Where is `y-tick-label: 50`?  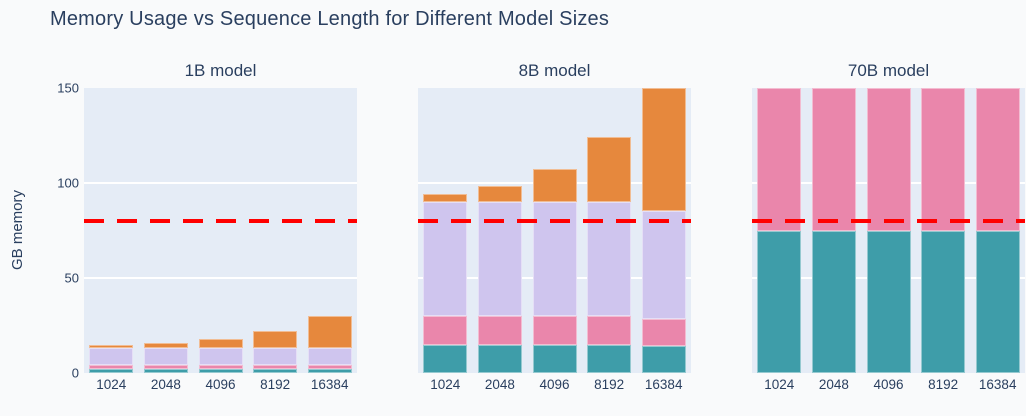
y-tick-label: 50 is located at coordinates (71, 278).